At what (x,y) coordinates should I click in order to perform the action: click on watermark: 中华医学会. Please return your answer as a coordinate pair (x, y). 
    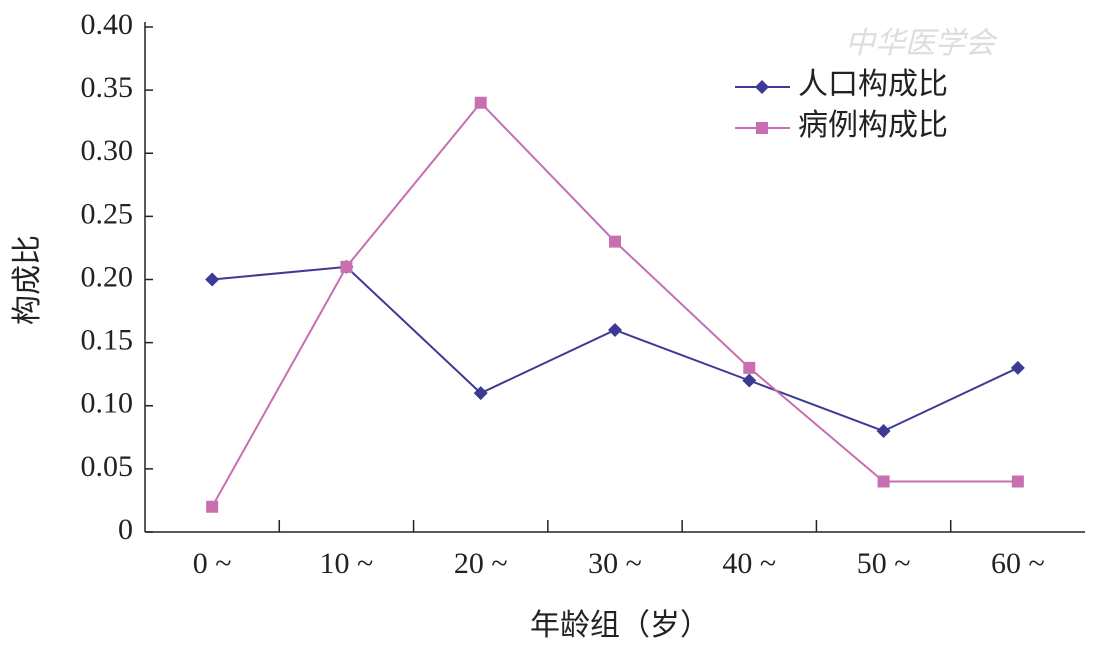
    Looking at the image, I should click on (921, 43).